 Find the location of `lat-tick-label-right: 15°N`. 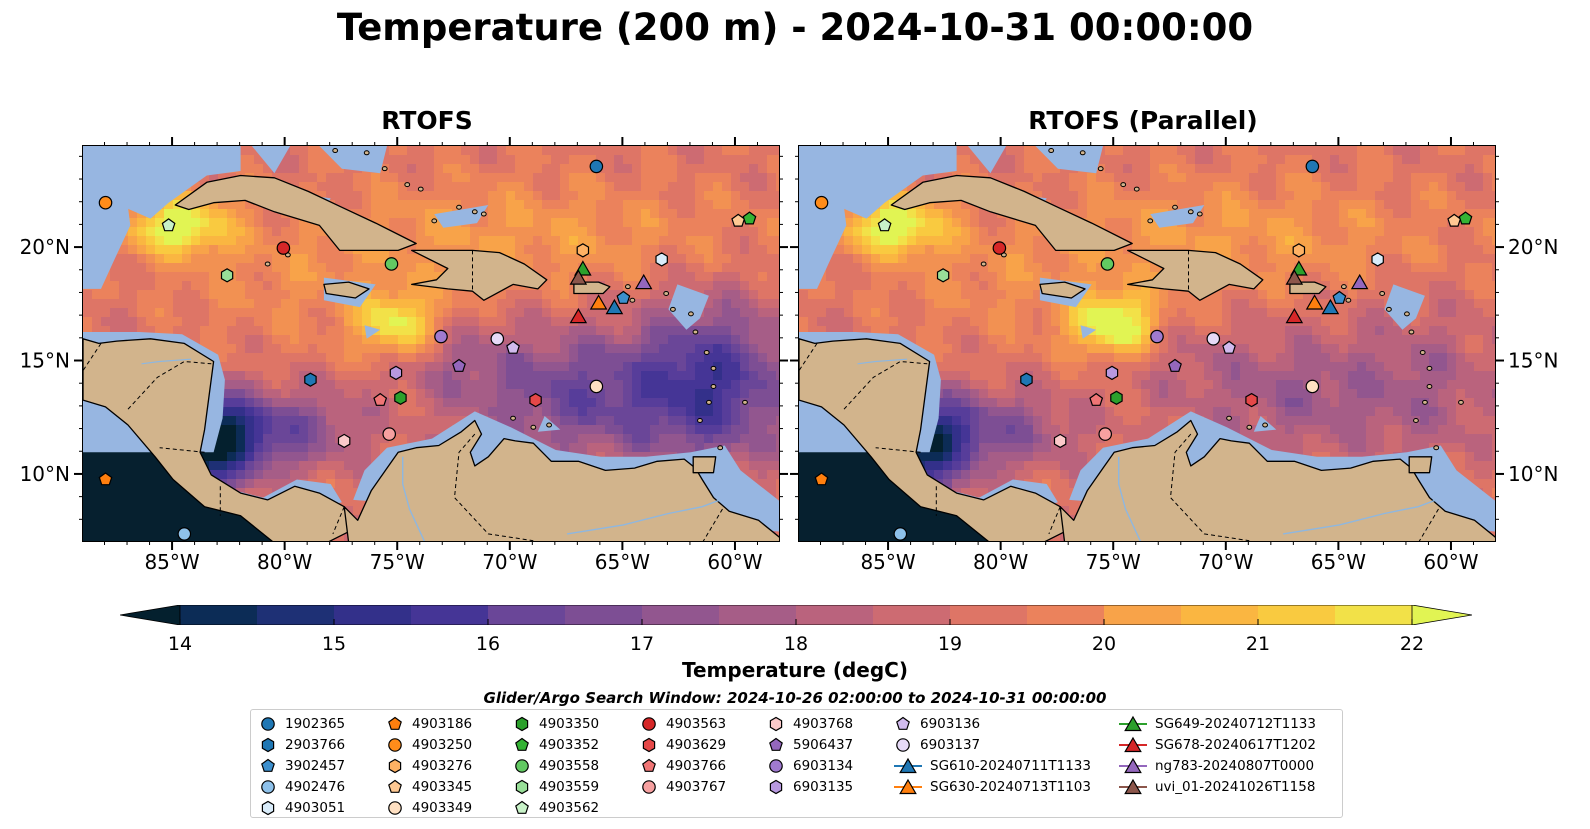

lat-tick-label-right: 15°N is located at coordinates (1533, 361).